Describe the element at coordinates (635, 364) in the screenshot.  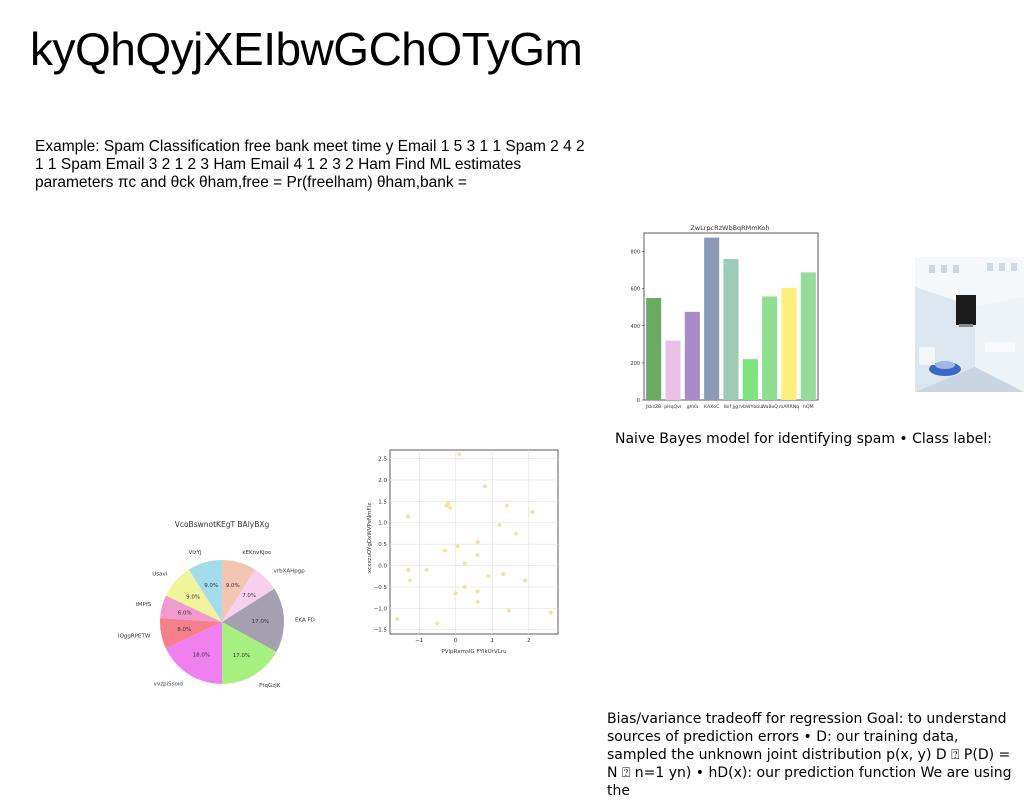
I see `bar-ytick-label: 200` at that location.